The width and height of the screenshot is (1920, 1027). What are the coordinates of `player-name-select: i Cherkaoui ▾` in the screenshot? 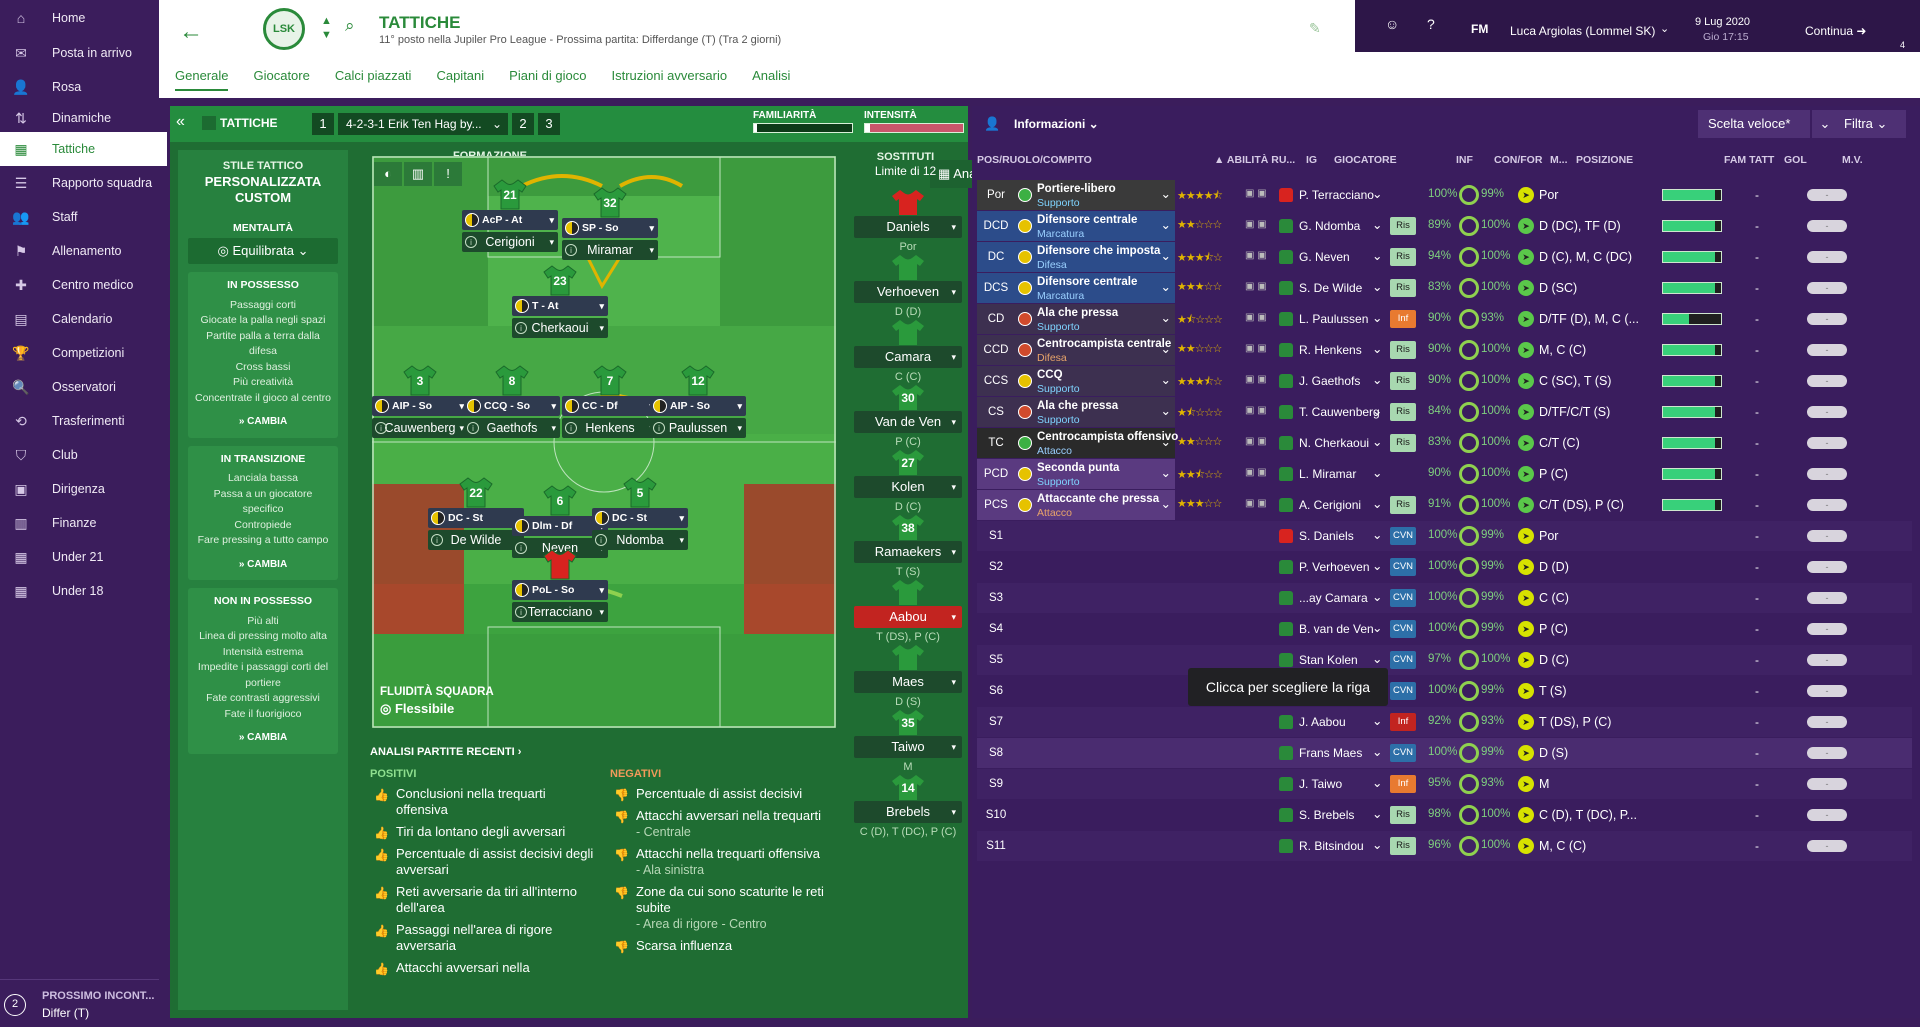 It's located at (560, 328).